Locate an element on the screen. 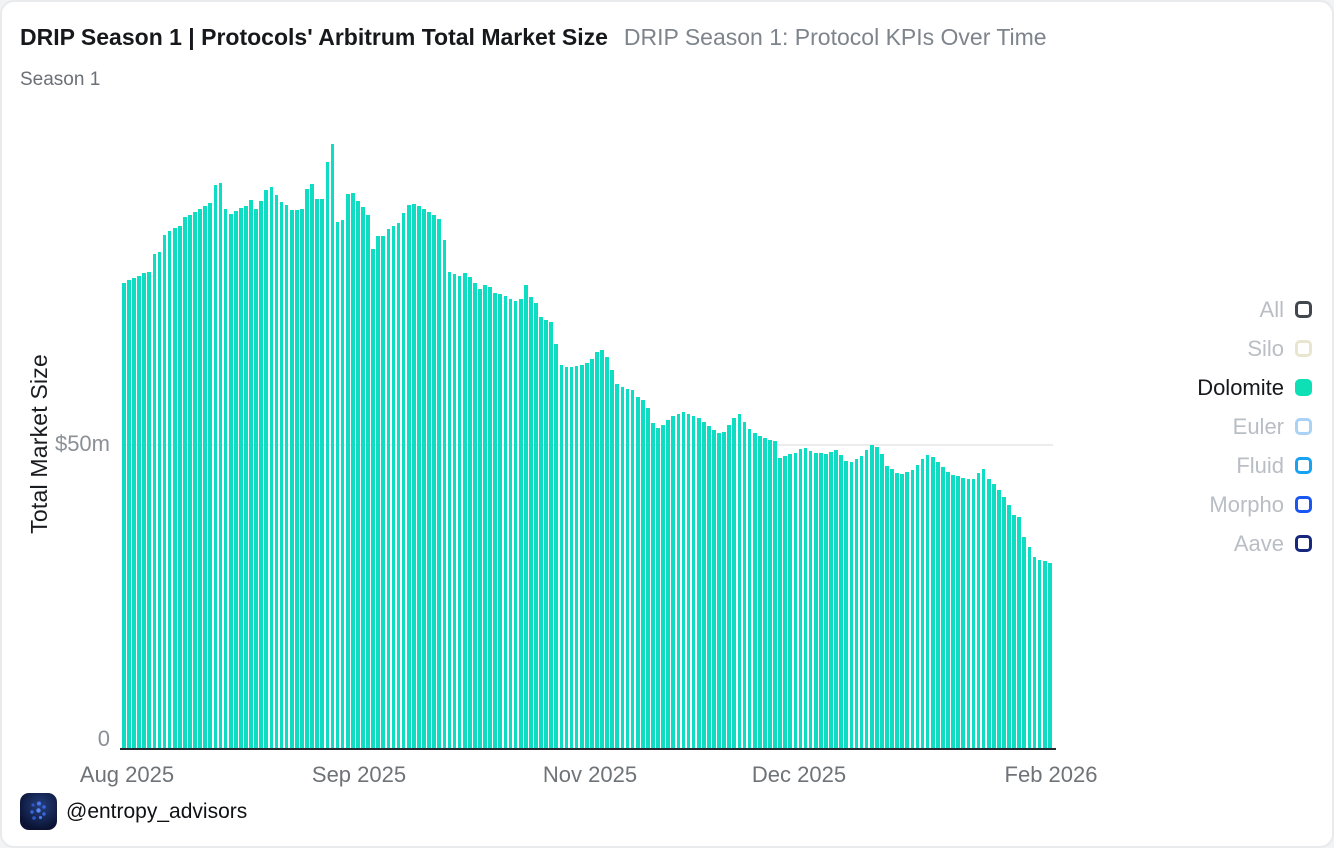 Image resolution: width=1334 pixels, height=848 pixels. legend-item-dolomite: Dolomite is located at coordinates (1254, 387).